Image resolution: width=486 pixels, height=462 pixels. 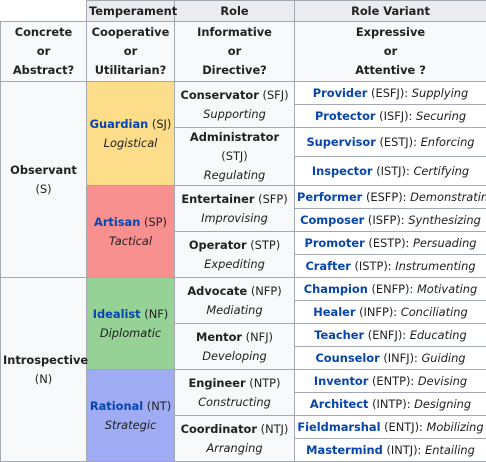 I want to click on role-code: (NFP), so click(x=266, y=291).